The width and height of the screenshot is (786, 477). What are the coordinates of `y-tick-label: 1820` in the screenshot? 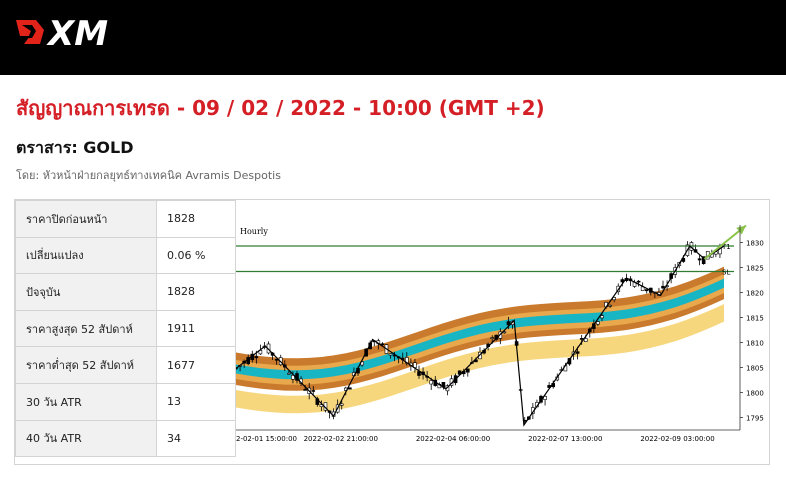 It's located at (755, 294).